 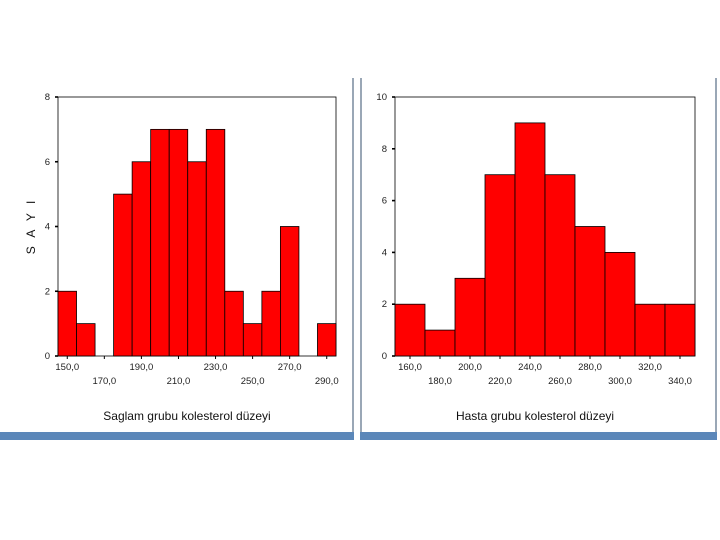 What do you see at coordinates (290, 367) in the screenshot?
I see `x-tick-label: 270,0` at bounding box center [290, 367].